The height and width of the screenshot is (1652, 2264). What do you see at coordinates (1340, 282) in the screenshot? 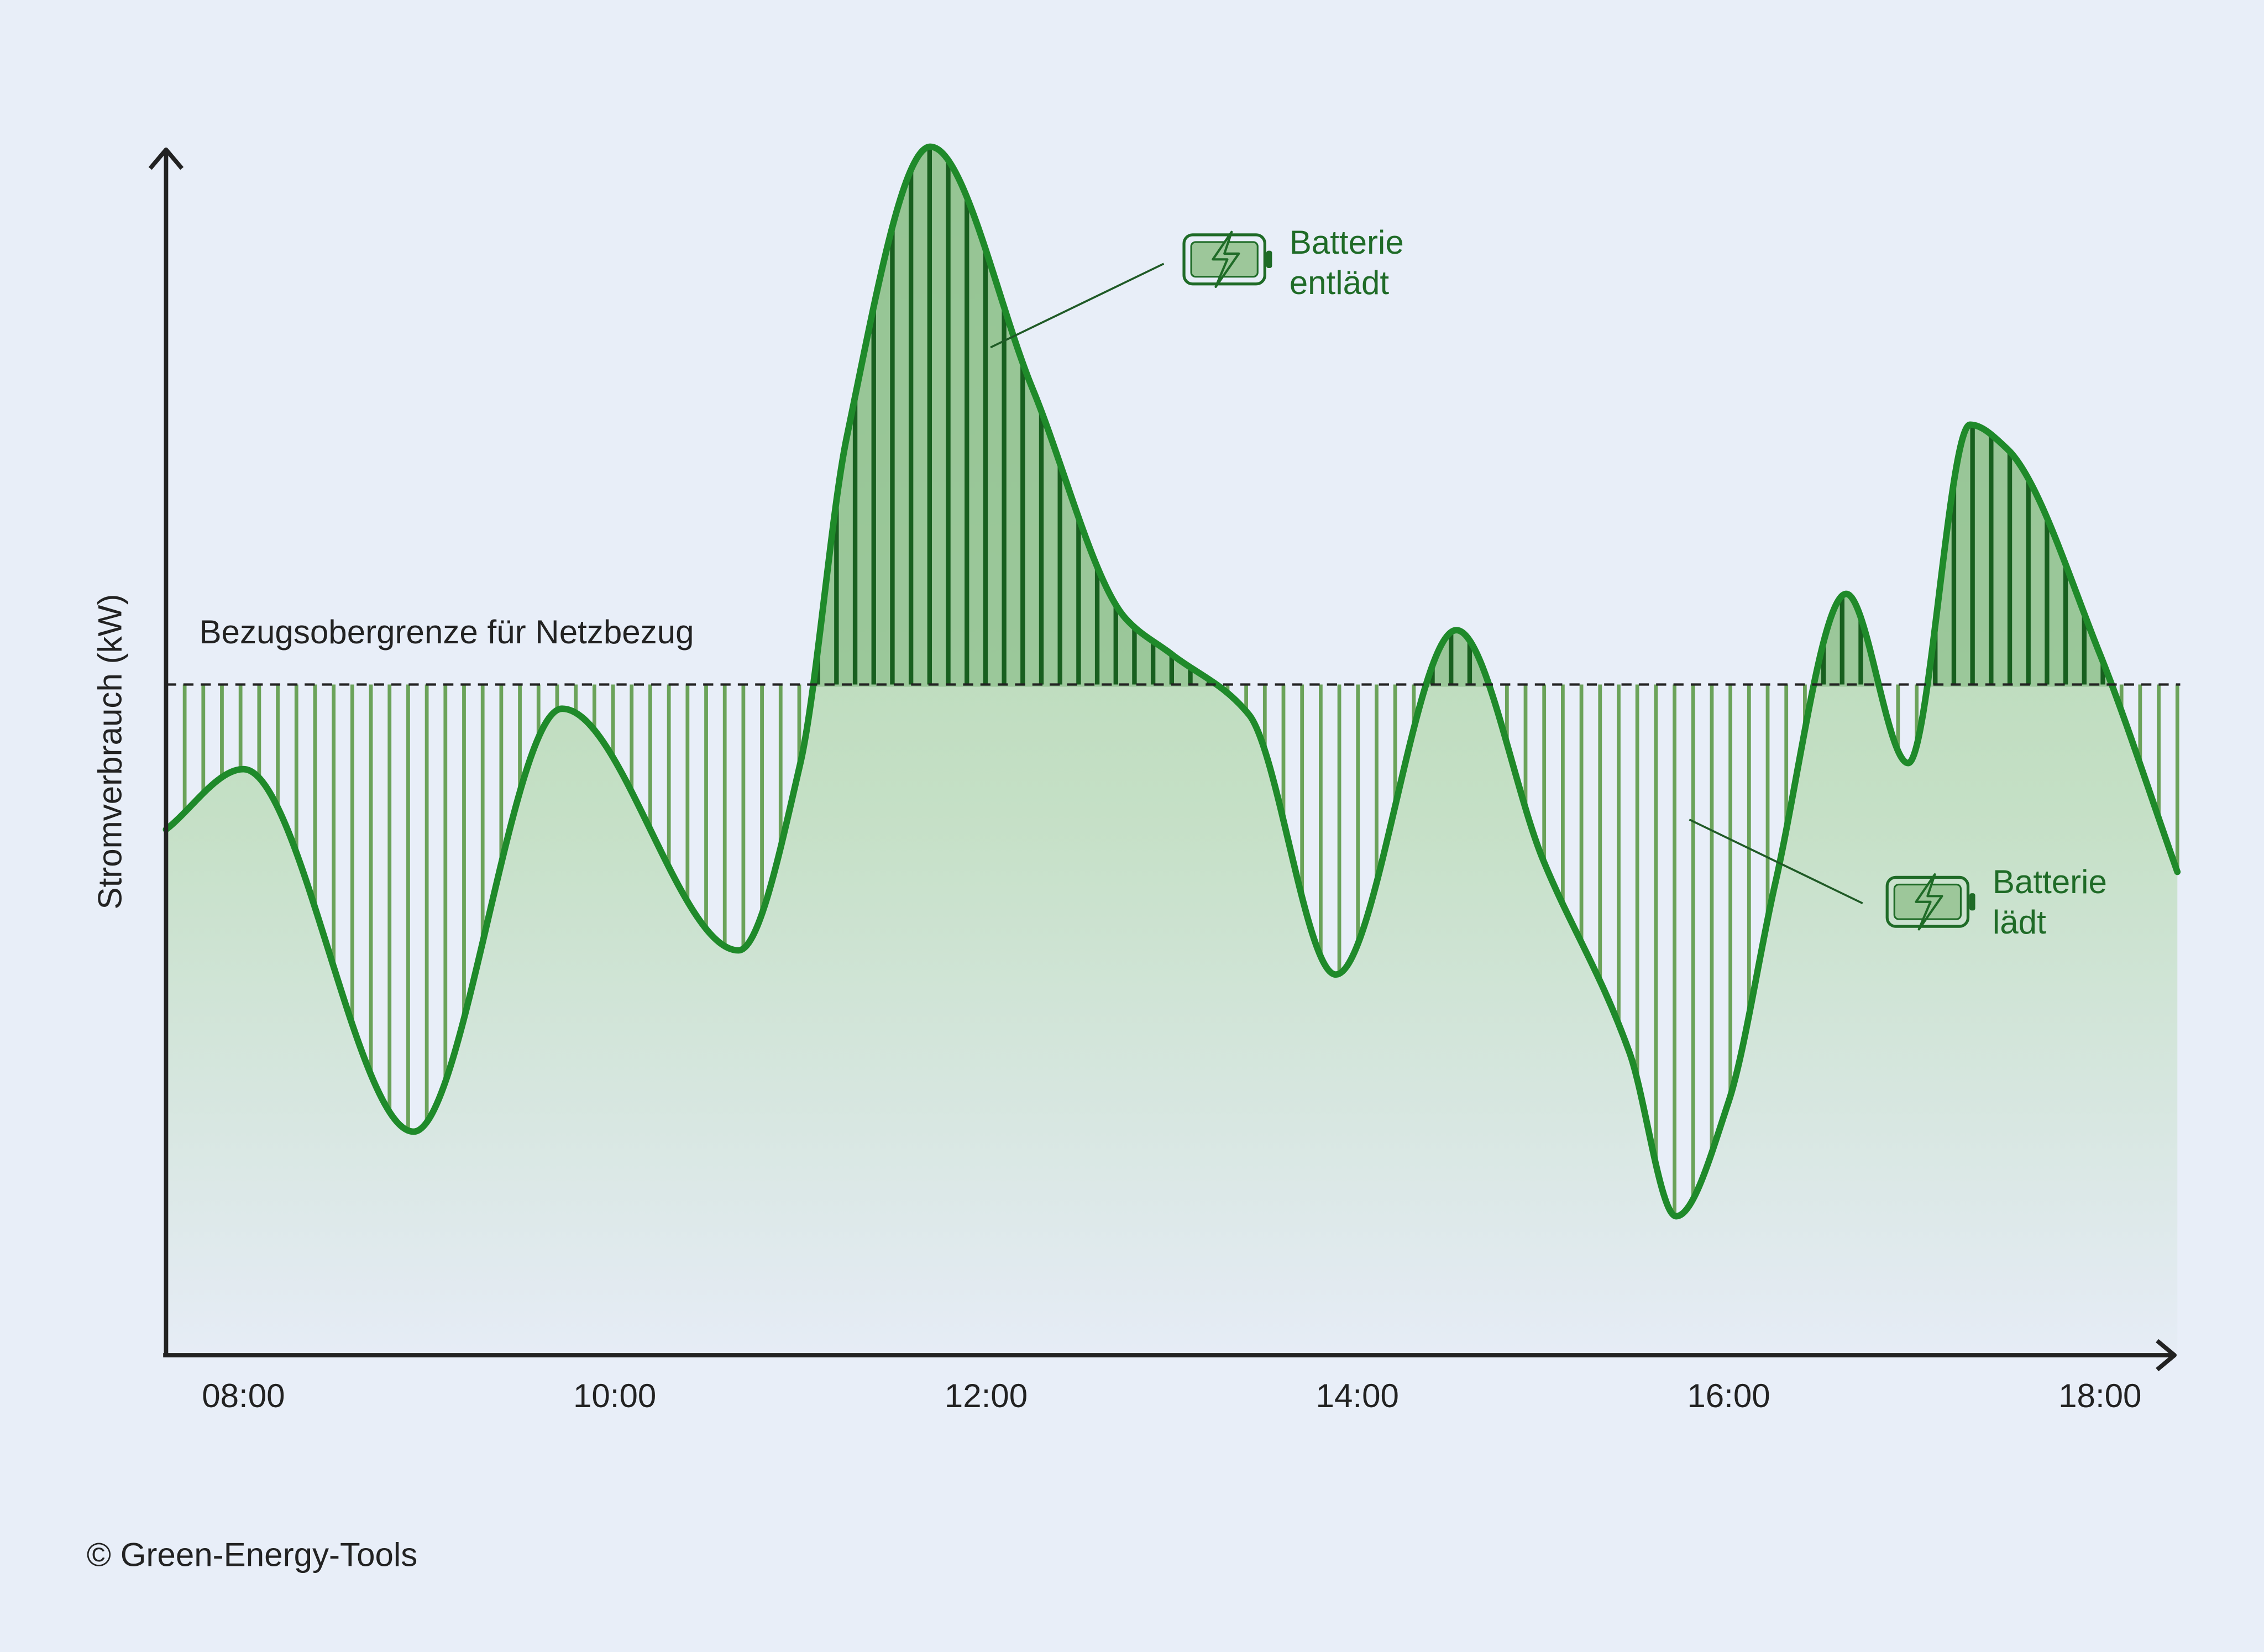
I see `annotation-discharge-line-2: entlädt` at bounding box center [1340, 282].